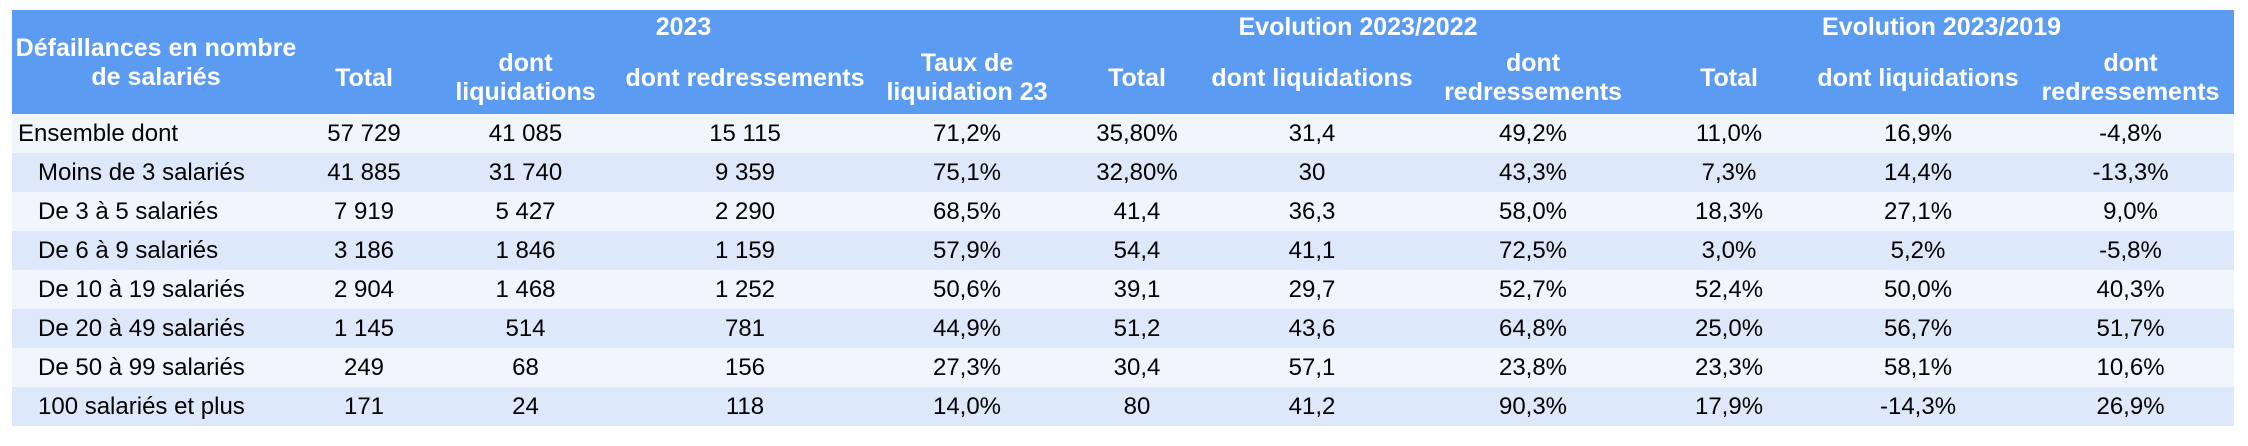 Image resolution: width=2248 pixels, height=446 pixels. I want to click on table-cell: 50,6%, so click(967, 289).